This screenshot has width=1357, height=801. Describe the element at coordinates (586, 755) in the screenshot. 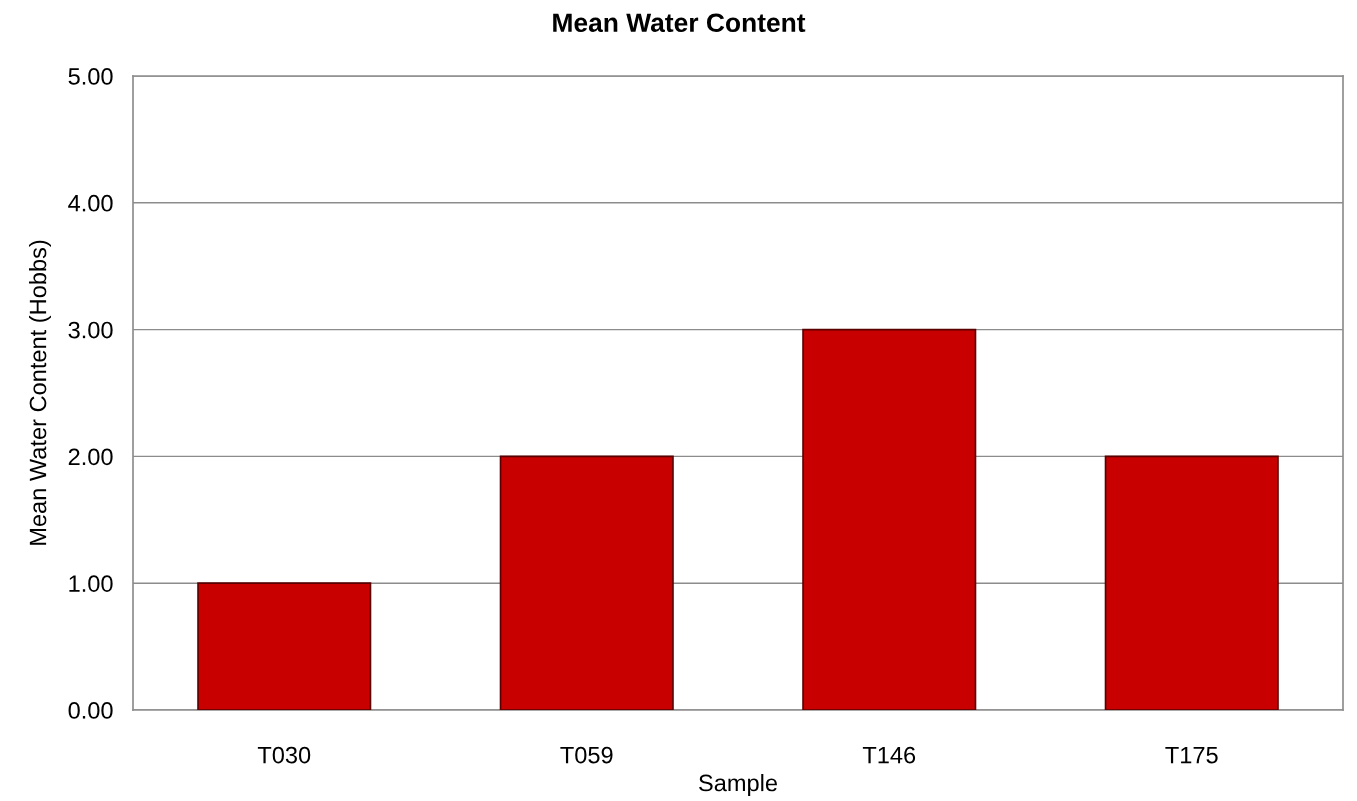

I see `x-tick-label: T059` at that location.